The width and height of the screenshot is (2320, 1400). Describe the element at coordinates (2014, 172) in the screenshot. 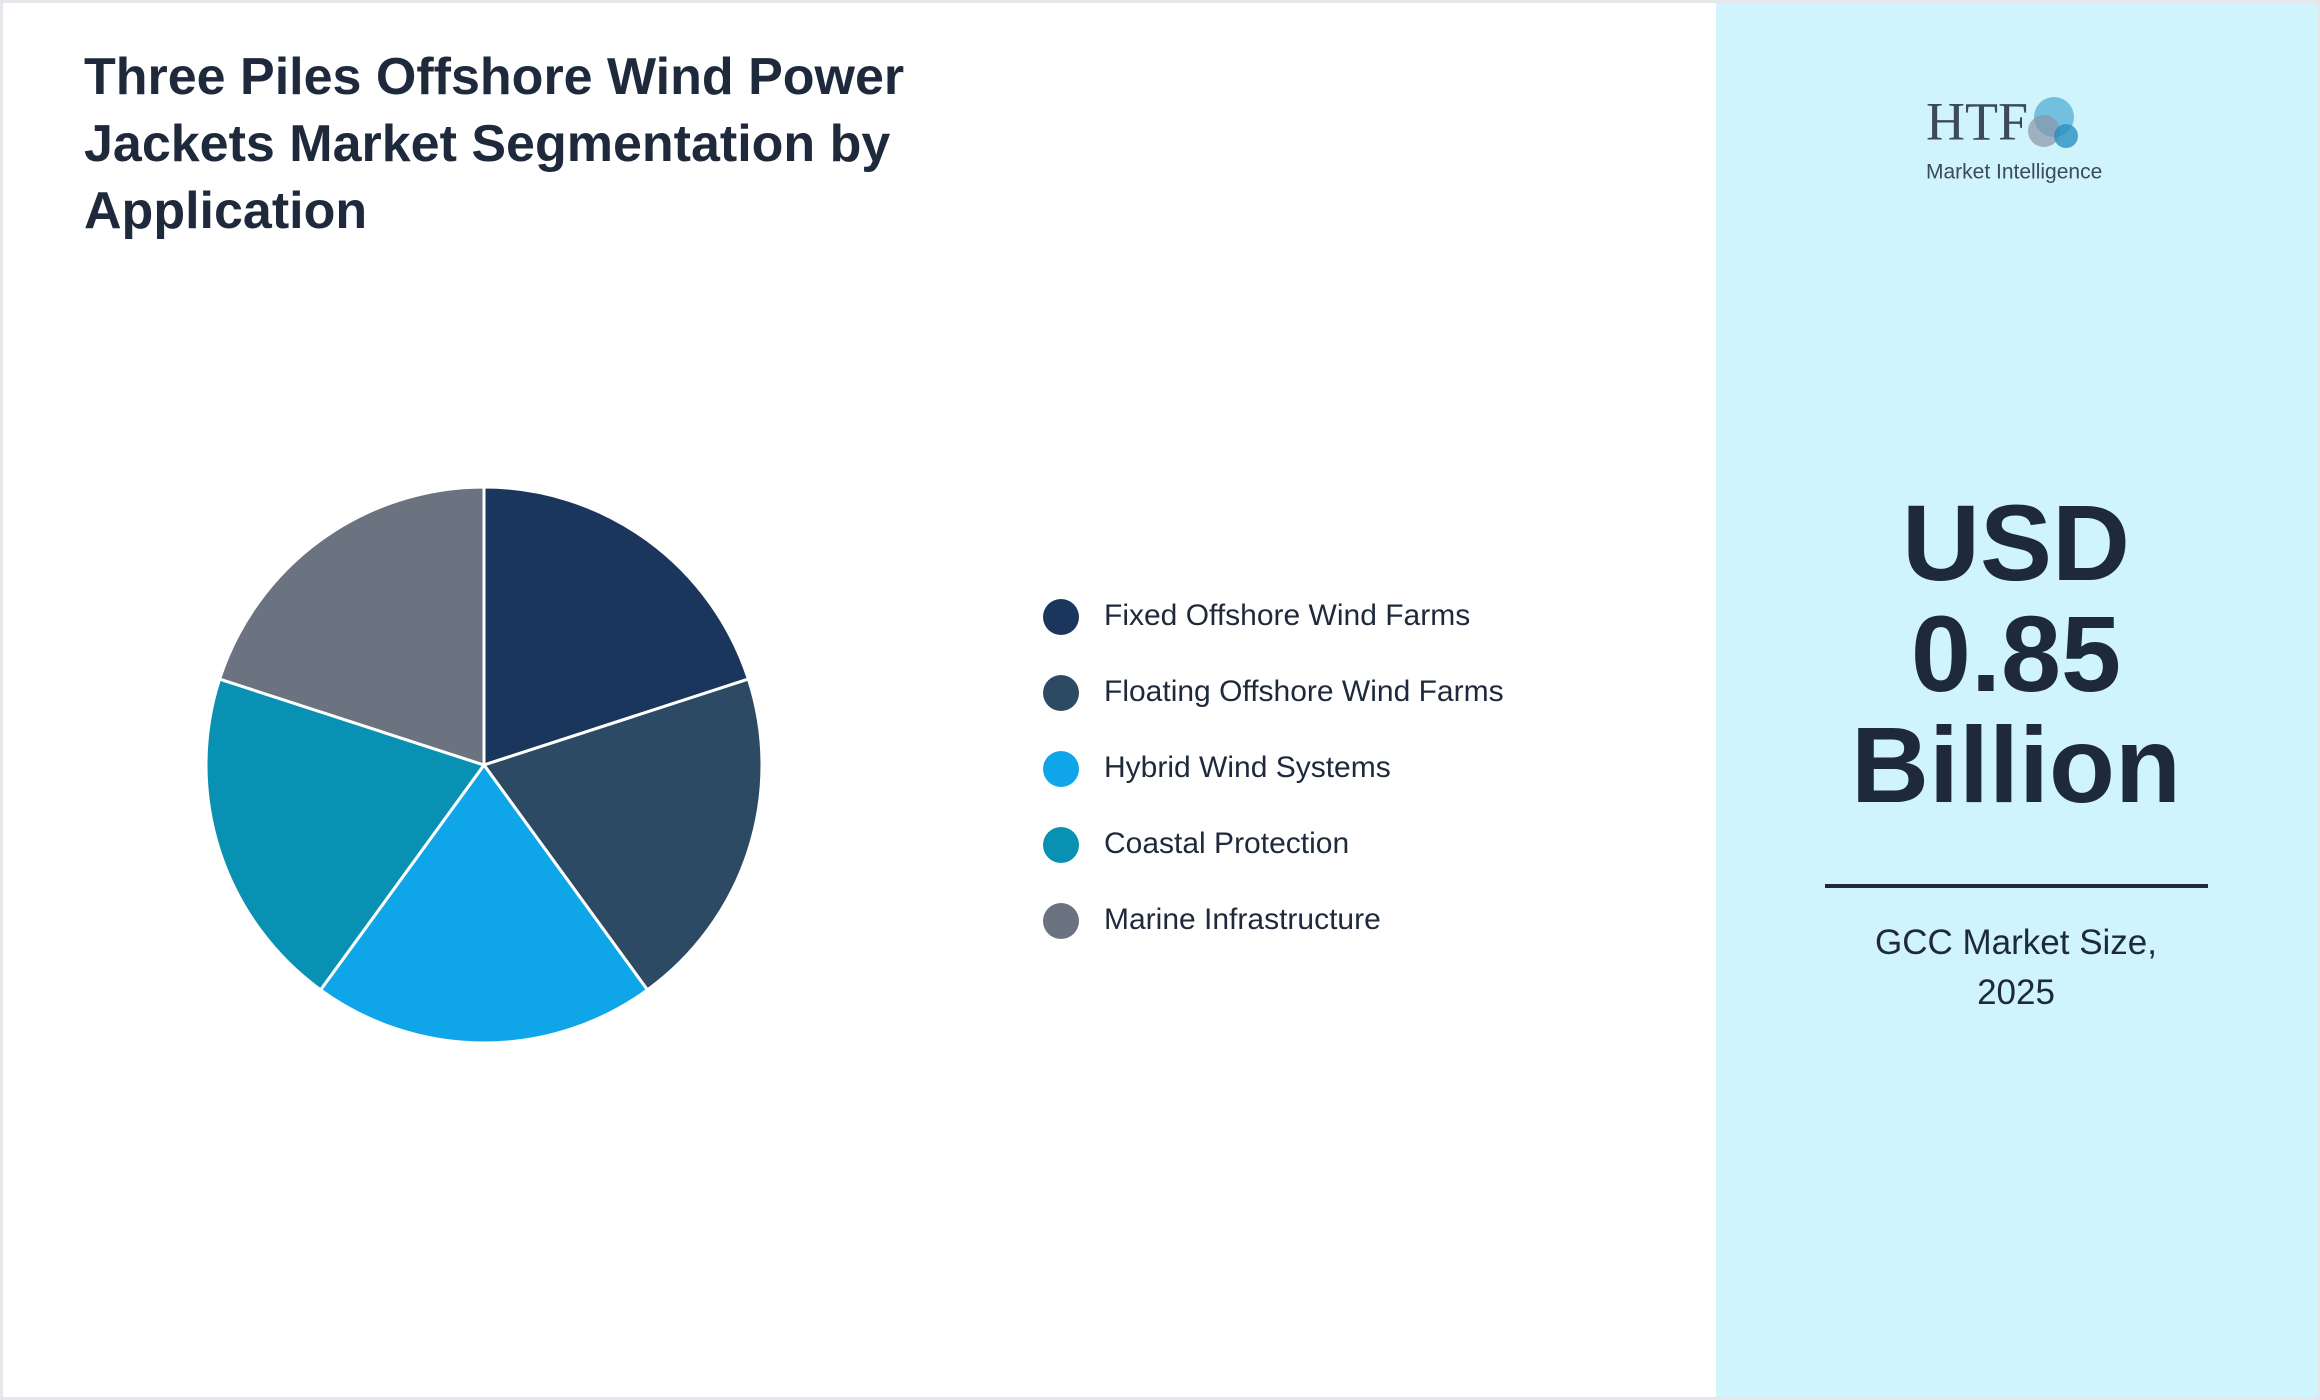

I see `logo-tagline: Market Intelligence` at that location.